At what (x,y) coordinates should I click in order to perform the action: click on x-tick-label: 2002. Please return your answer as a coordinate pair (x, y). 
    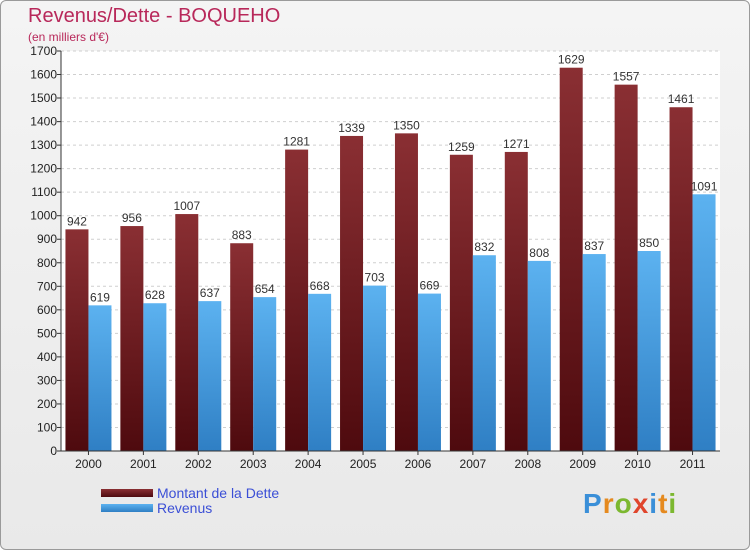
    Looking at the image, I should click on (198, 464).